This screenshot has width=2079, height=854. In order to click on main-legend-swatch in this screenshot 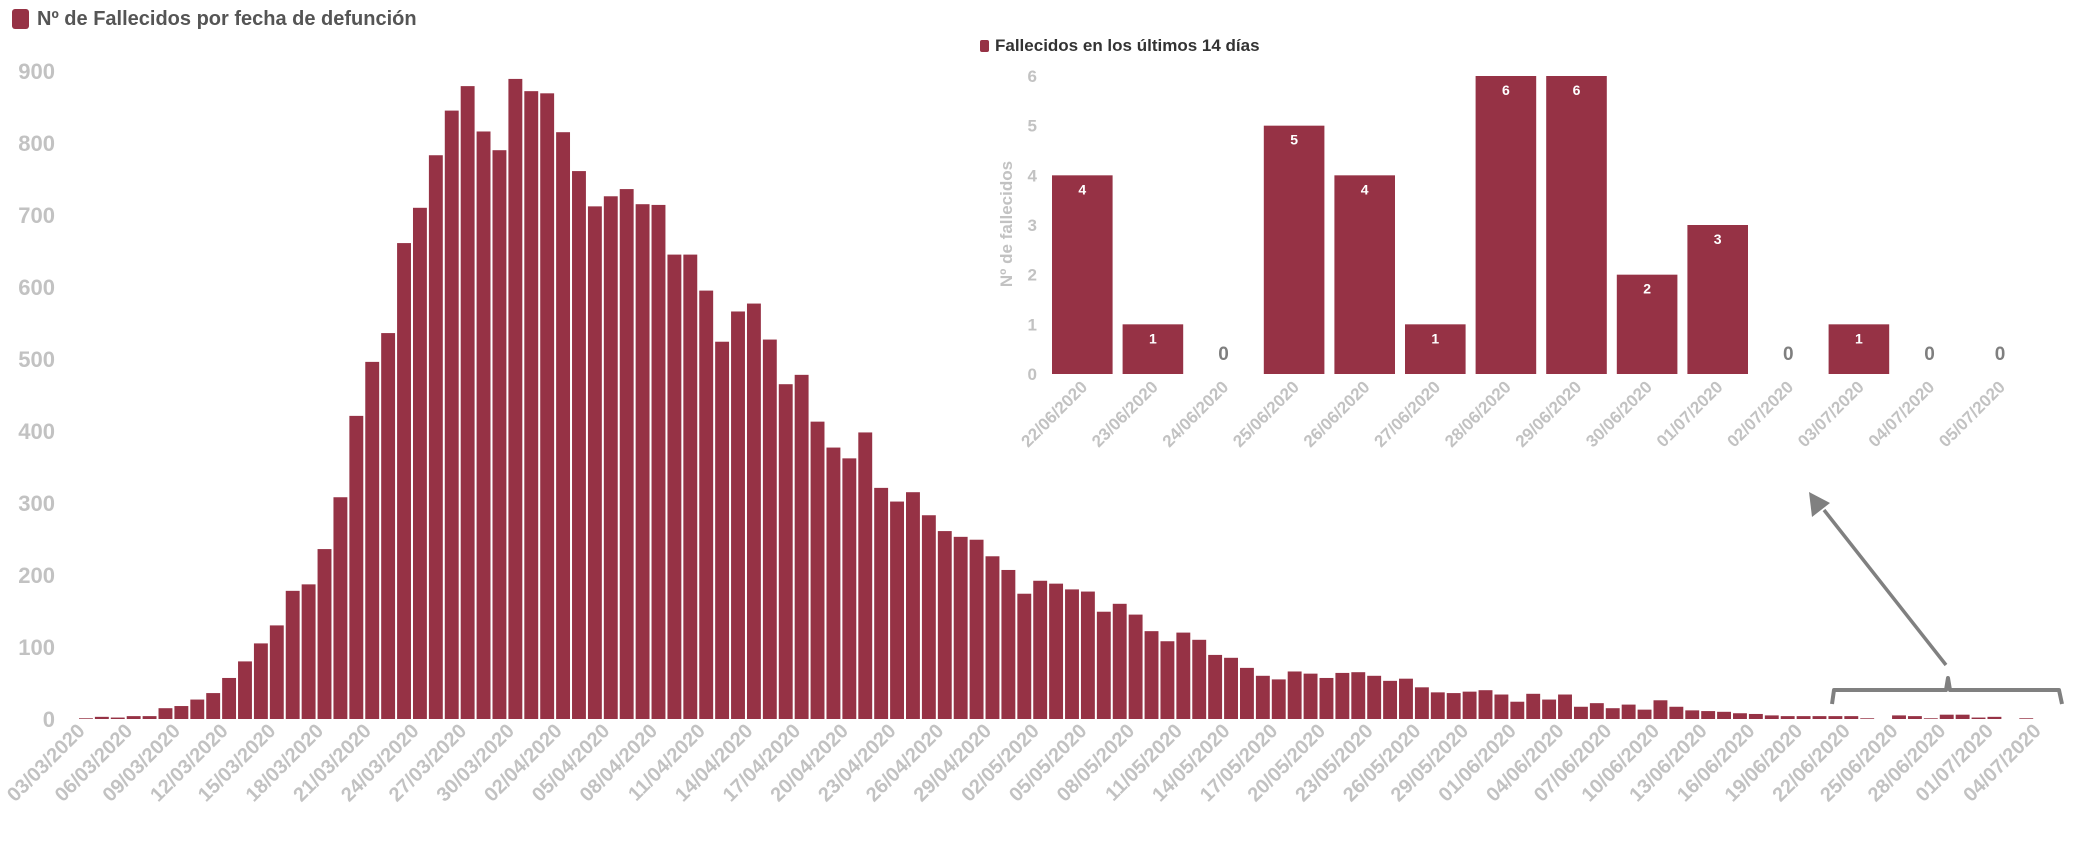, I will do `click(20, 19)`.